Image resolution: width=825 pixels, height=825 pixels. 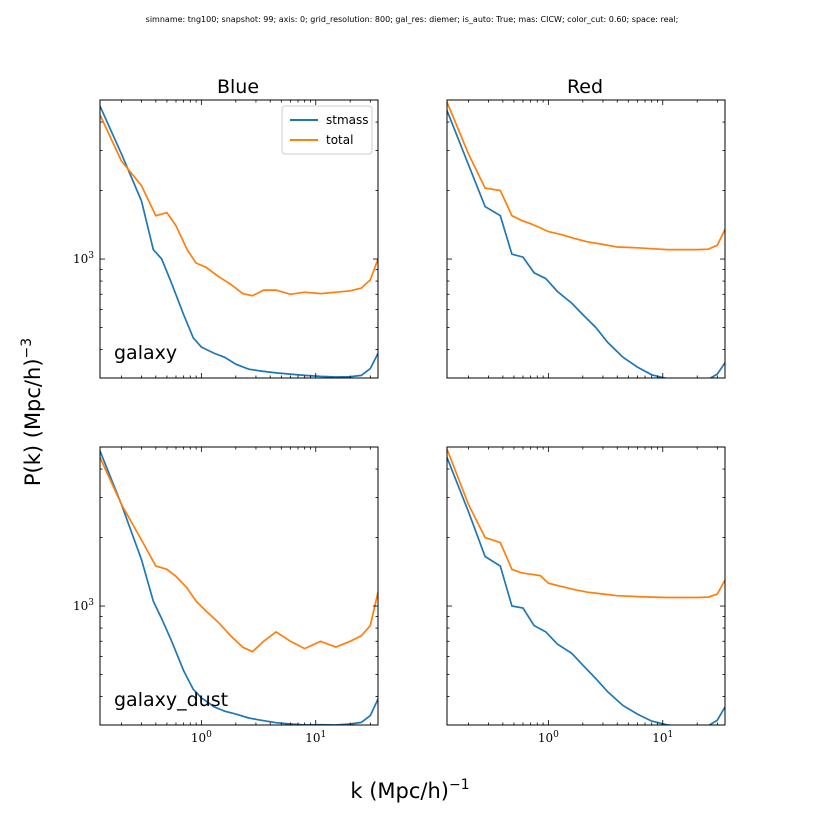 What do you see at coordinates (171, 700) in the screenshot?
I see `row-label: galaxy_dust` at bounding box center [171, 700].